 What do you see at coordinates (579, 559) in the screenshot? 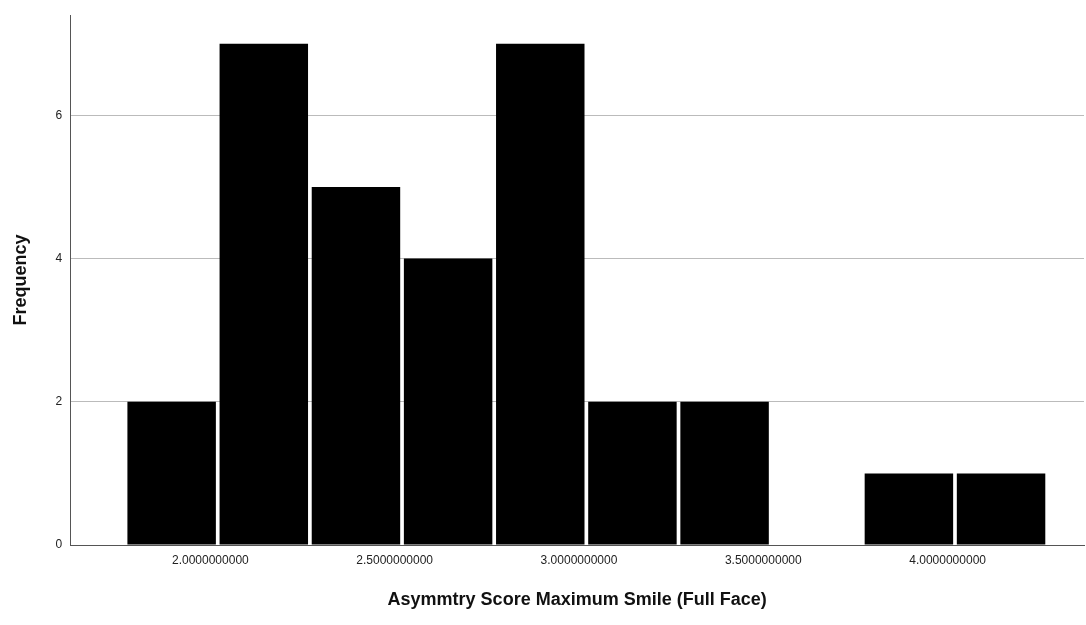
I see `x-tick-label: 3.0000000000` at bounding box center [579, 559].